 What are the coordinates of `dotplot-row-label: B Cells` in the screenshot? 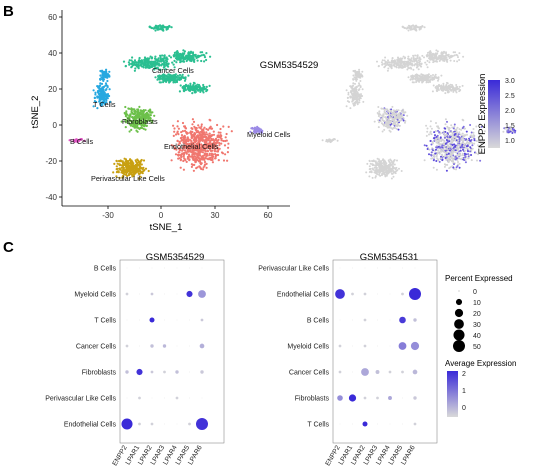 It's located at (318, 321).